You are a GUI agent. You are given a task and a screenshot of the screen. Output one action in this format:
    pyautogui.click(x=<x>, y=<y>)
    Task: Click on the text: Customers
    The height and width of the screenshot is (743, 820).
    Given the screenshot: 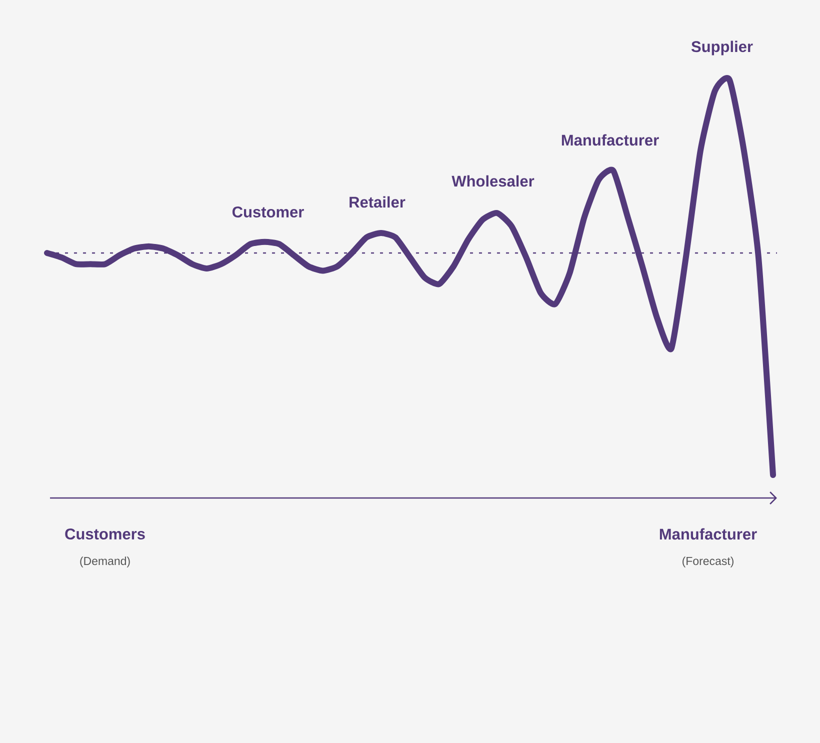 What is the action you would take?
    pyautogui.click(x=105, y=534)
    